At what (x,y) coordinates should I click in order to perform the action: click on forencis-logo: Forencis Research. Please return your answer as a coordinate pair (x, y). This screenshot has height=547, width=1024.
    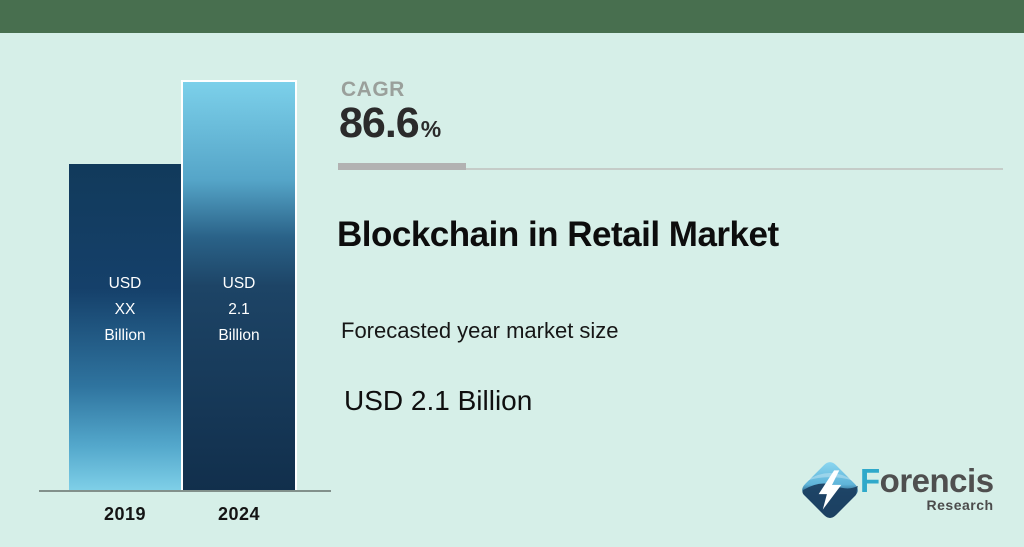
    Looking at the image, I should click on (895, 490).